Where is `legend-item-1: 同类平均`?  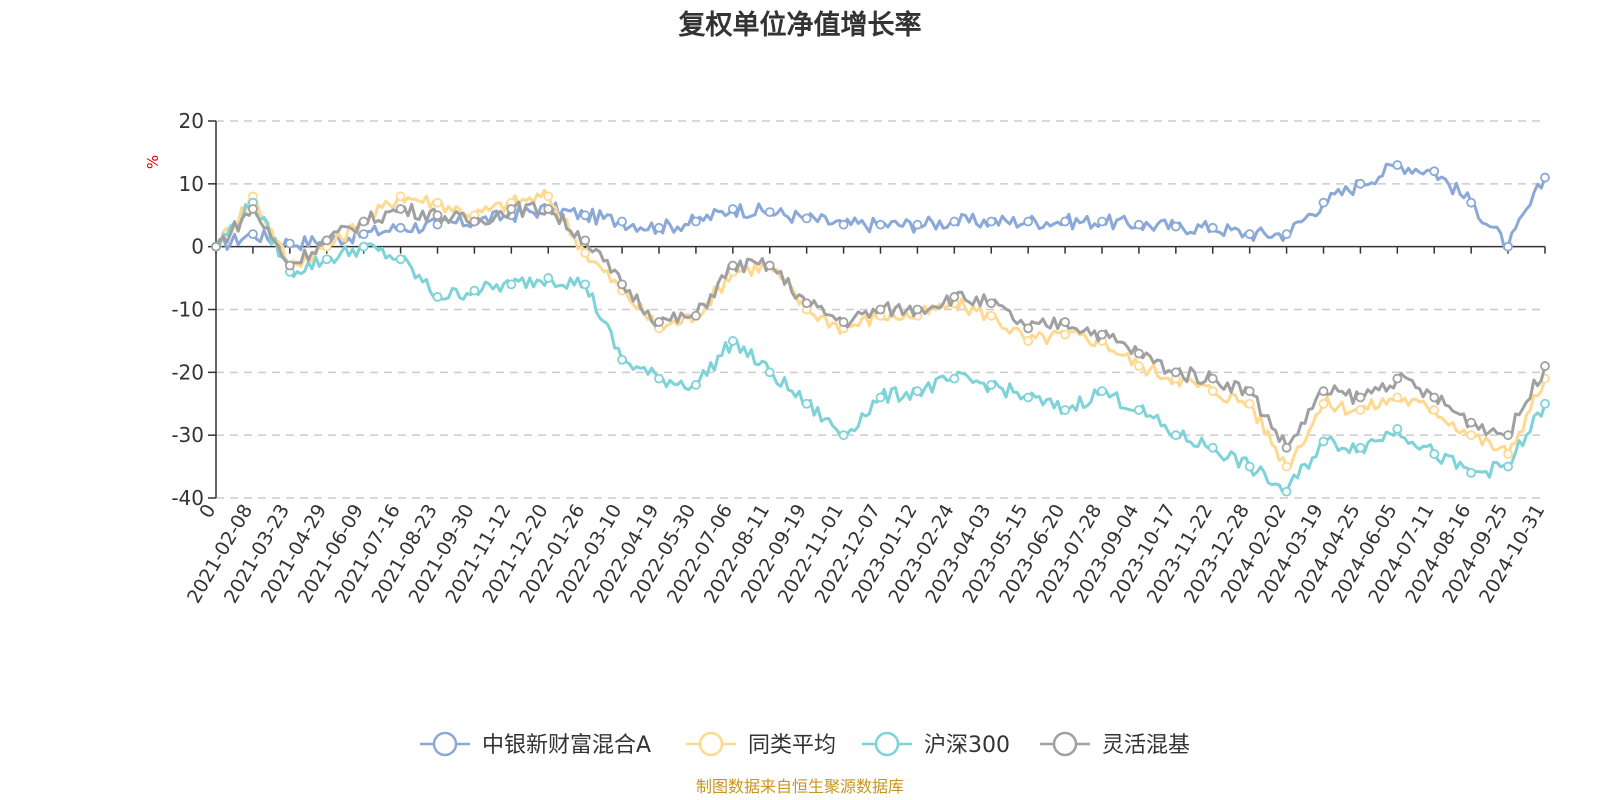
legend-item-1: 同类平均 is located at coordinates (761, 744).